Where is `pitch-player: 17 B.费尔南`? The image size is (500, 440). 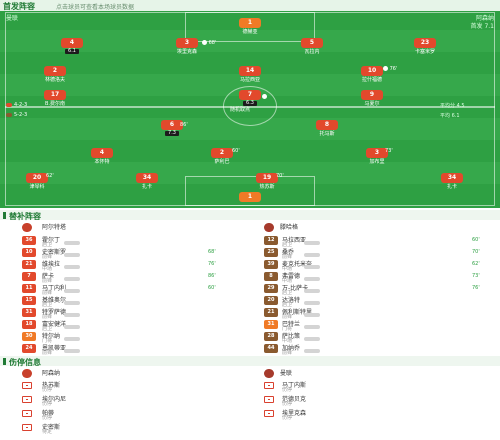 pitch-player: 17 B.费尔南 is located at coordinates (55, 98).